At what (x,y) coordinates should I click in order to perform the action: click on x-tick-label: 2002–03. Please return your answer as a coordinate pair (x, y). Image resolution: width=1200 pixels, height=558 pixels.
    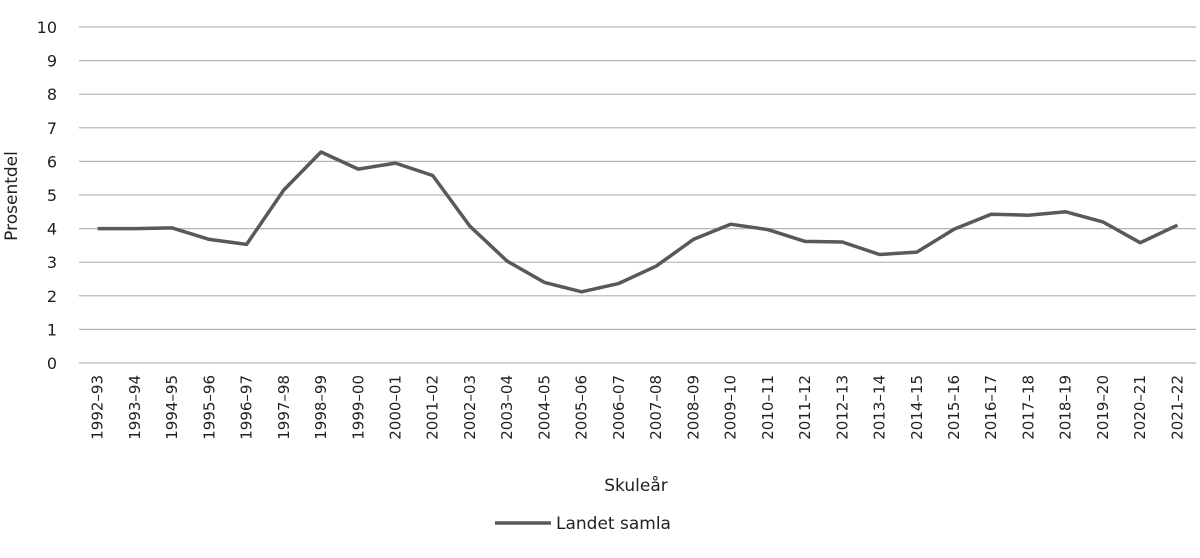
    Looking at the image, I should click on (470, 407).